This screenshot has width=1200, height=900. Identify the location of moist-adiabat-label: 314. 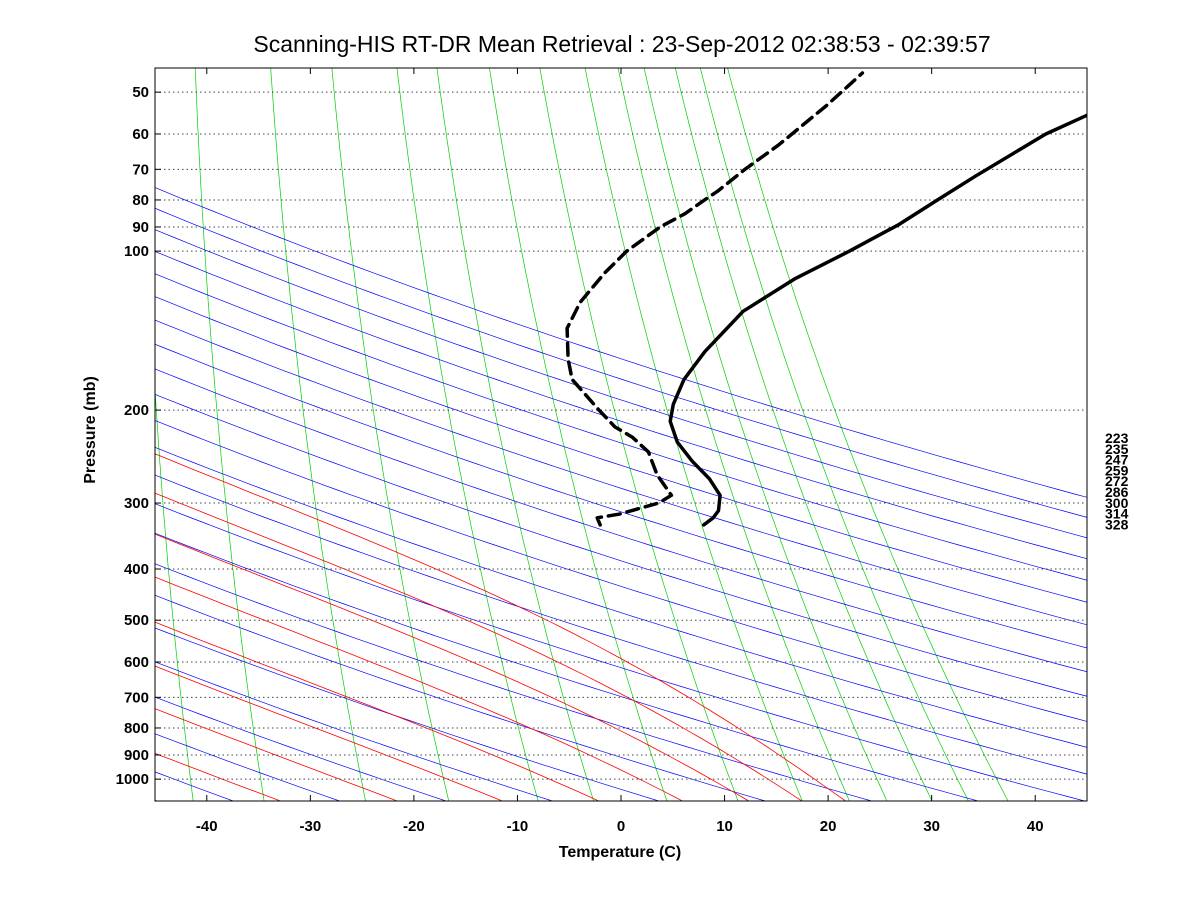
(1117, 514).